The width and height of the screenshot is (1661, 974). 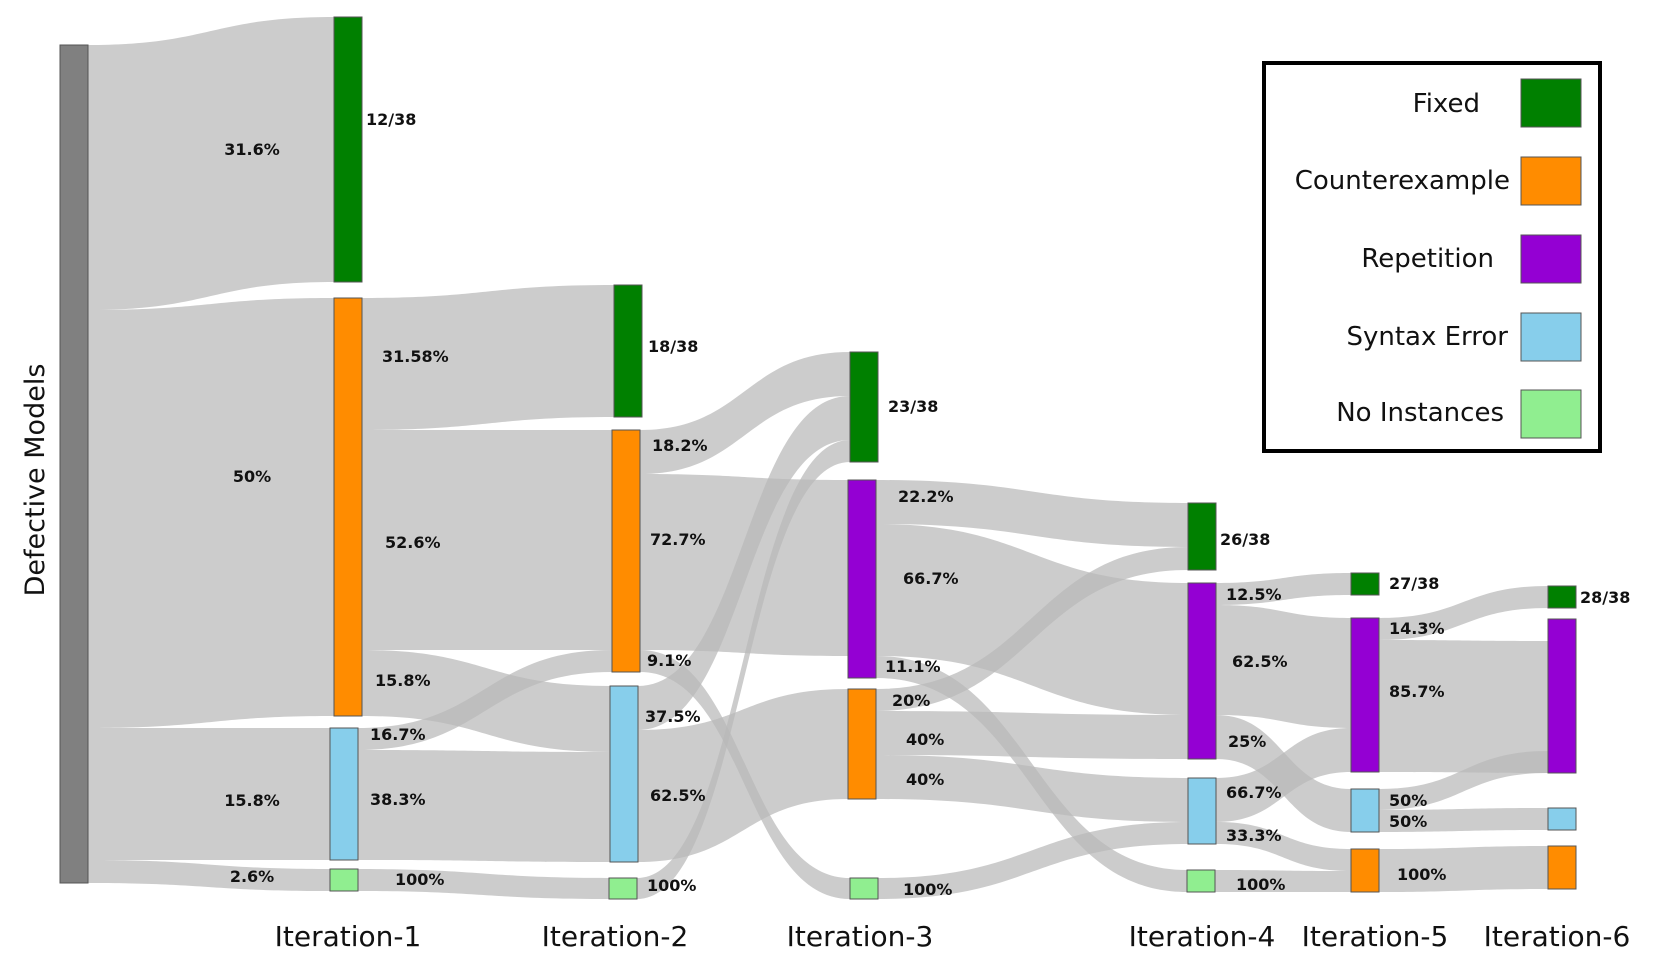 What do you see at coordinates (1202, 811) in the screenshot?
I see `node-i4-syntax` at bounding box center [1202, 811].